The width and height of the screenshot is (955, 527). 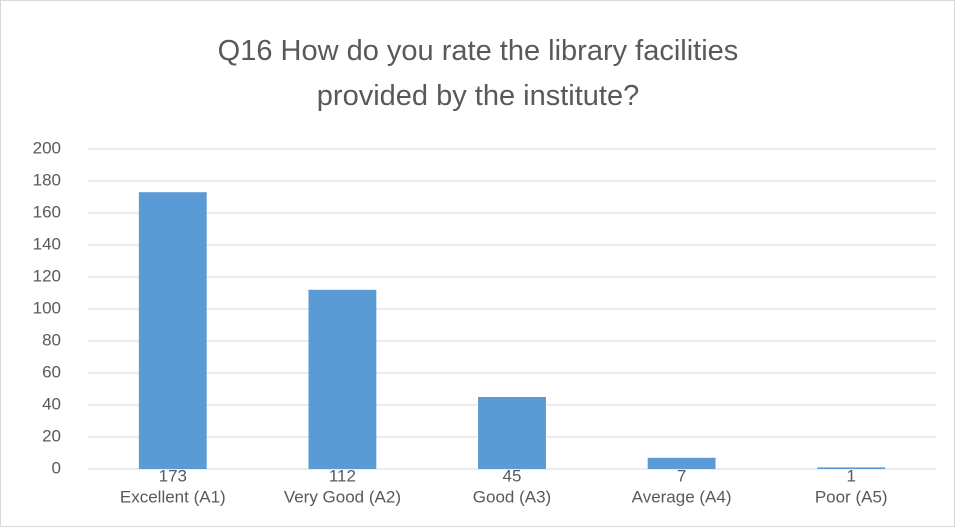 What do you see at coordinates (512, 475) in the screenshot?
I see `data-label: 45` at bounding box center [512, 475].